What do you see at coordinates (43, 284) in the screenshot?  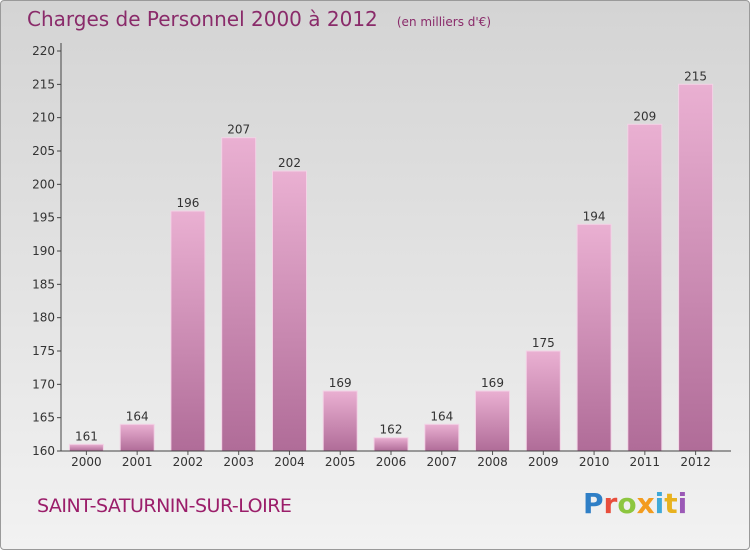 I see `y-tick-label-185: 185` at bounding box center [43, 284].